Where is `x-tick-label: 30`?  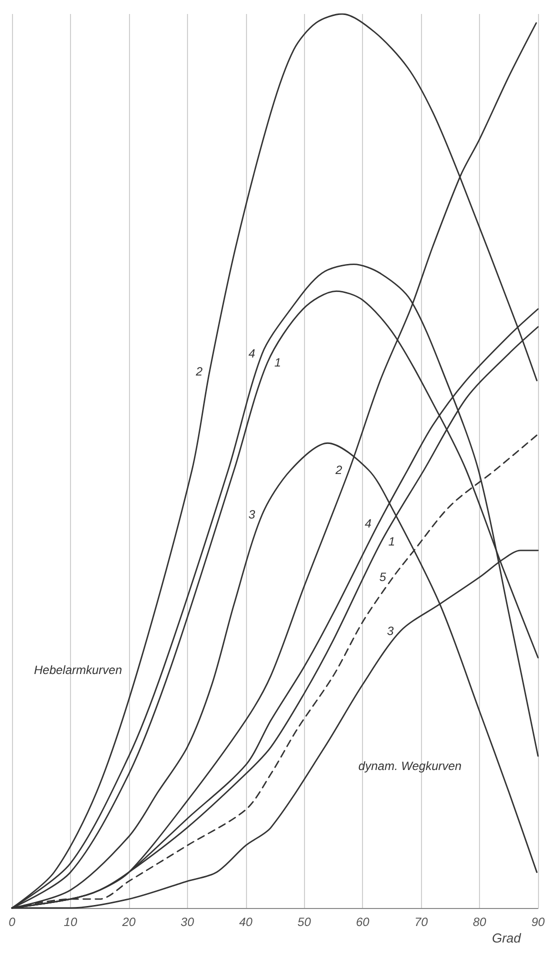 x-tick-label: 30 is located at coordinates (187, 922).